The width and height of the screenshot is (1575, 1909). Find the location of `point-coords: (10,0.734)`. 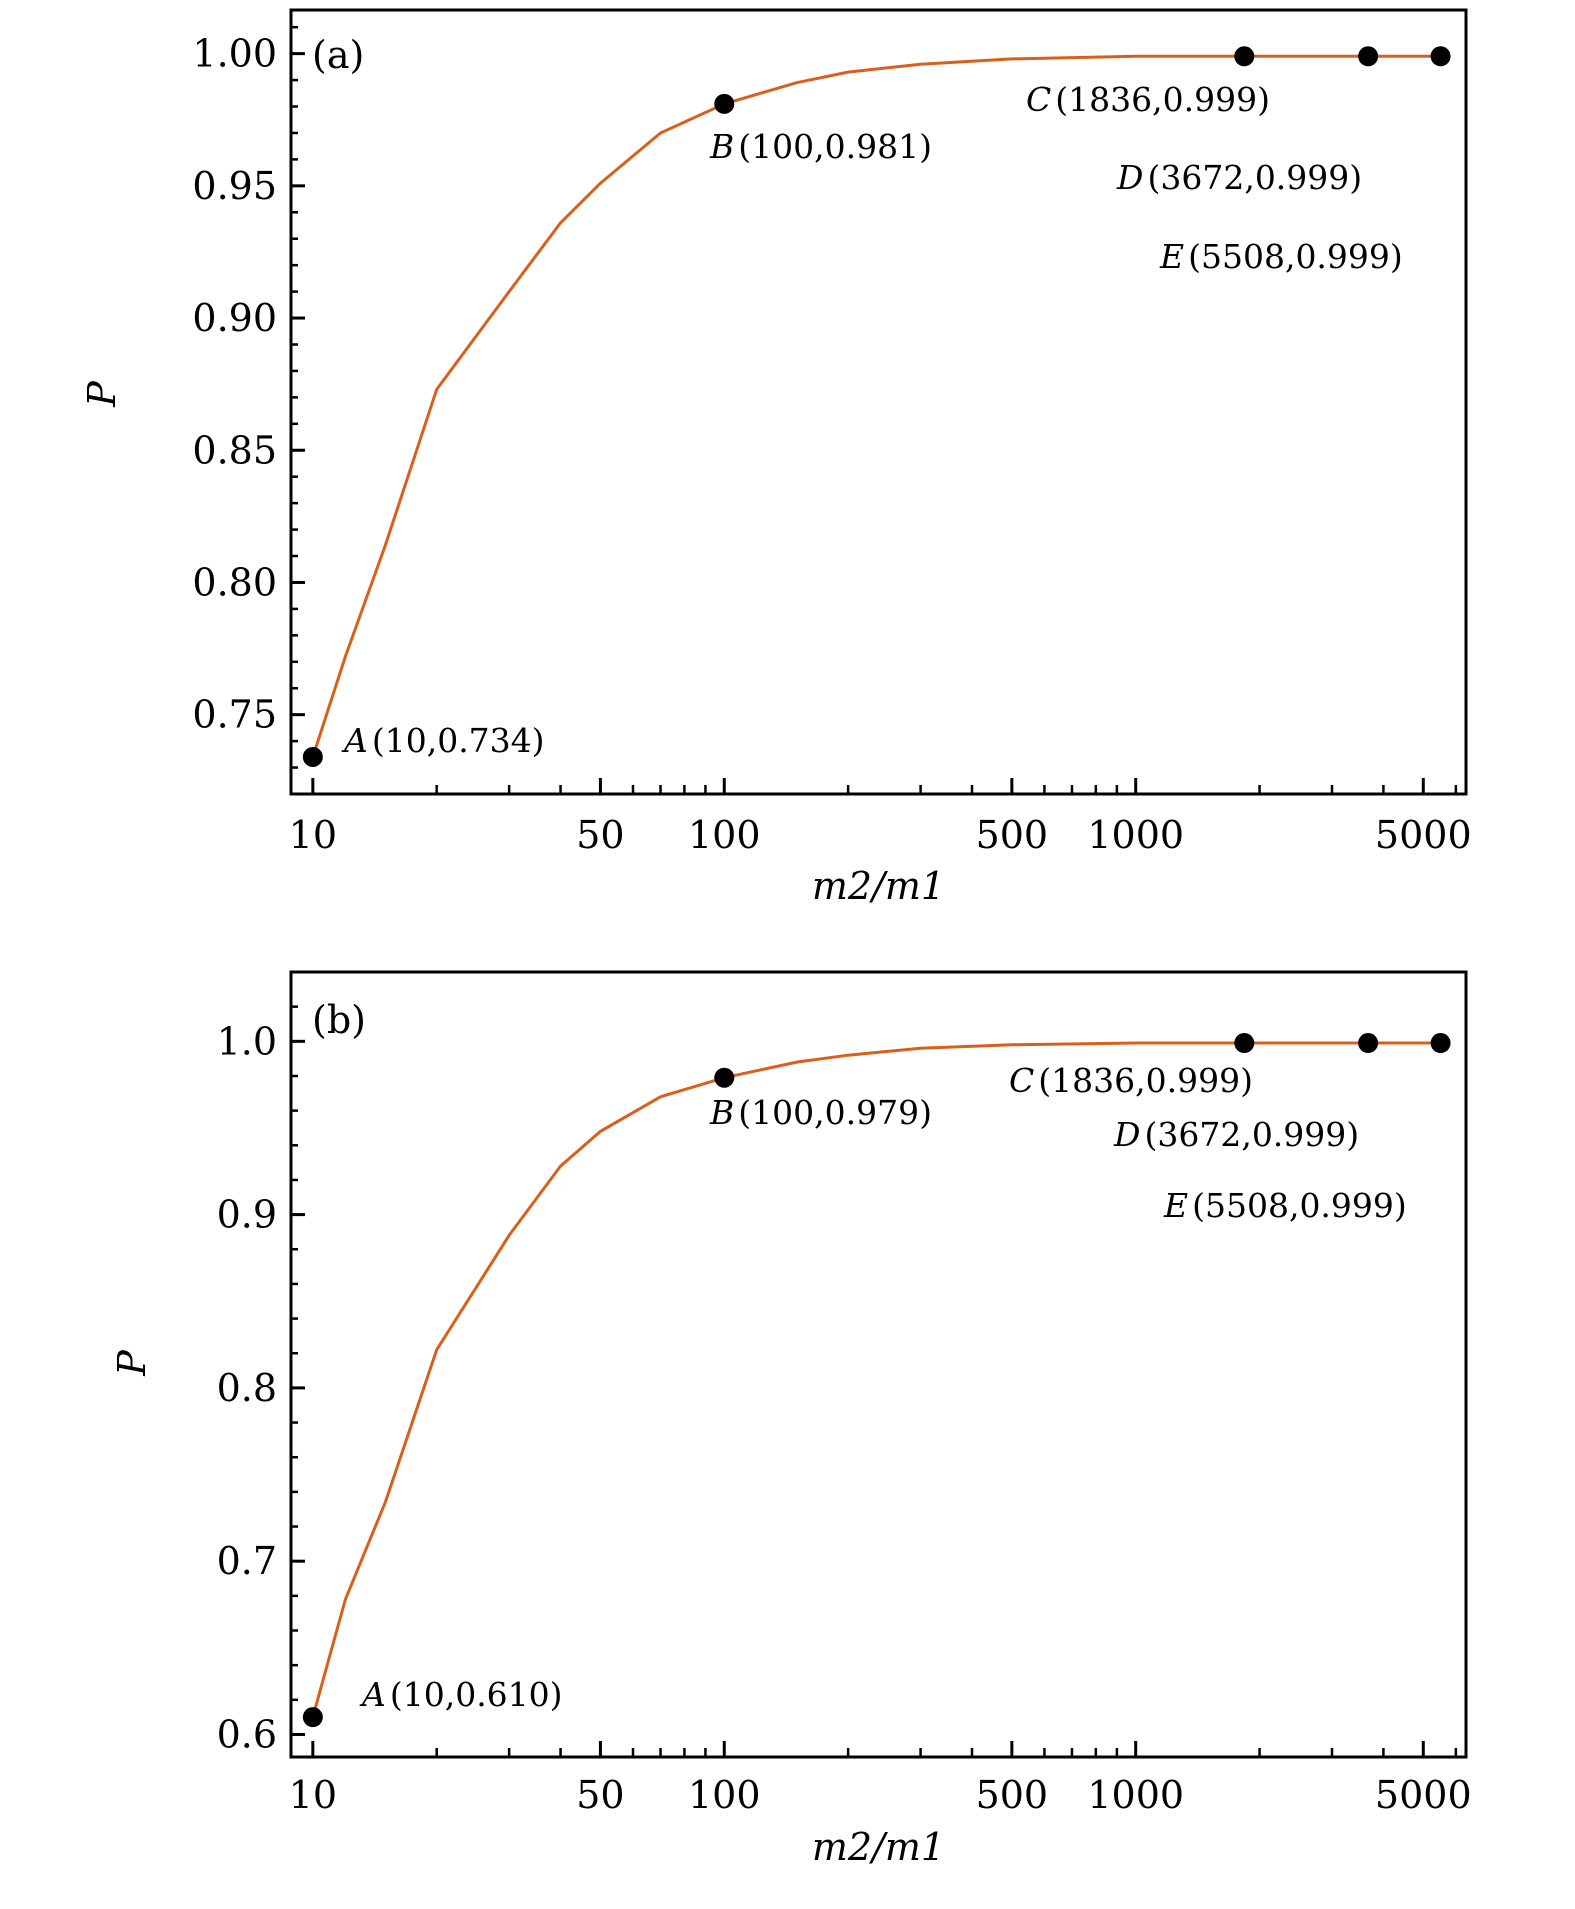

point-coords: (10,0.734) is located at coordinates (458, 740).